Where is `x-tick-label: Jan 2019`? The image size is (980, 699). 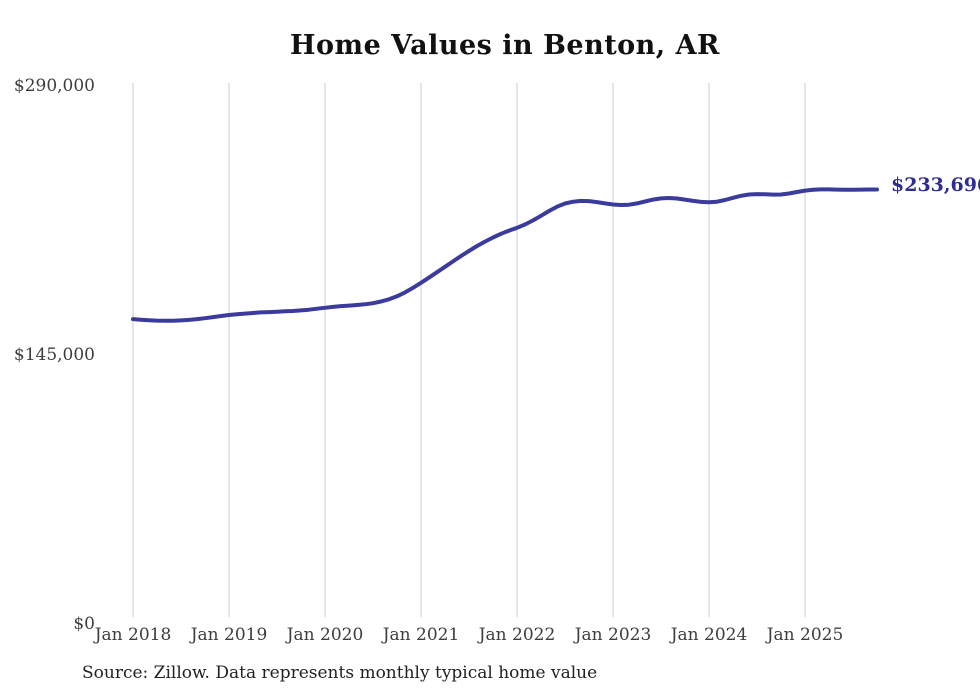 x-tick-label: Jan 2019 is located at coordinates (228, 635).